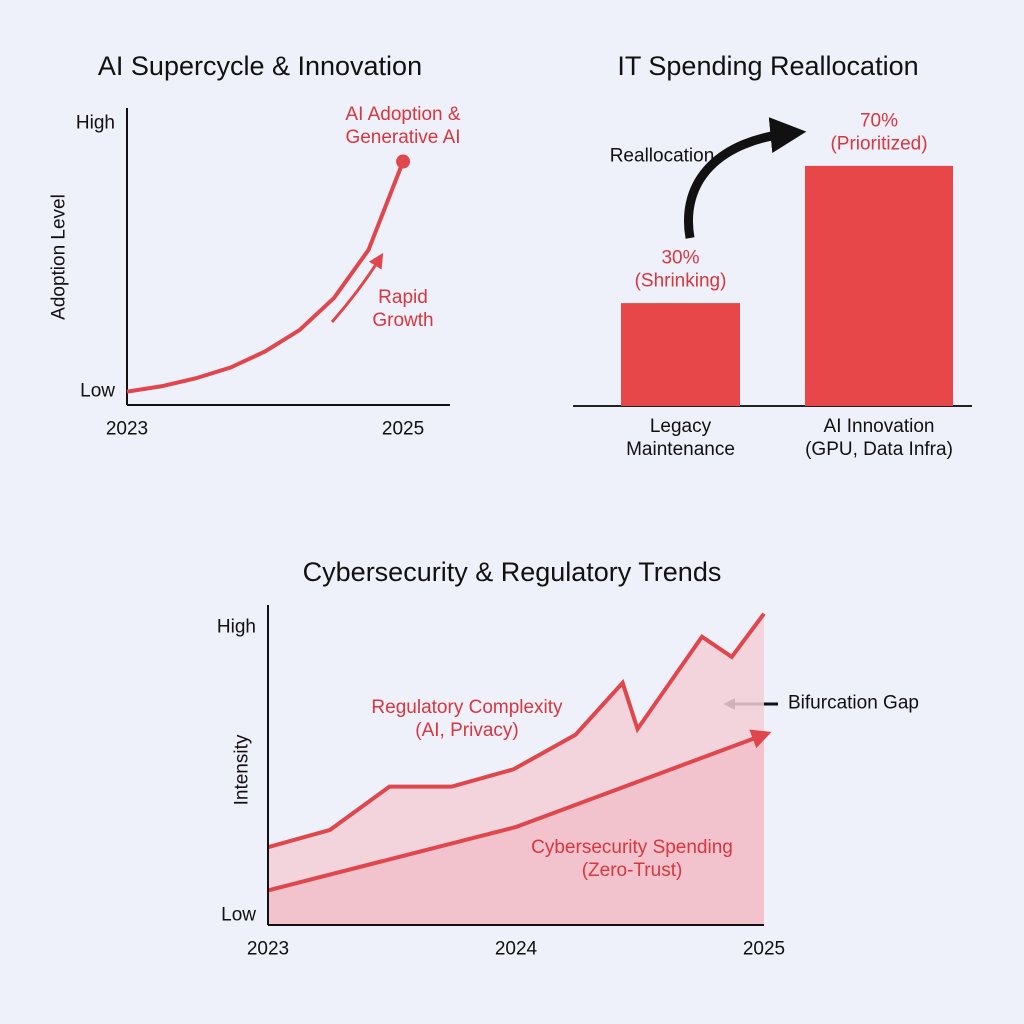 This screenshot has width=1024, height=1024. What do you see at coordinates (516, 949) in the screenshot?
I see `x-tick-label: 2024` at bounding box center [516, 949].